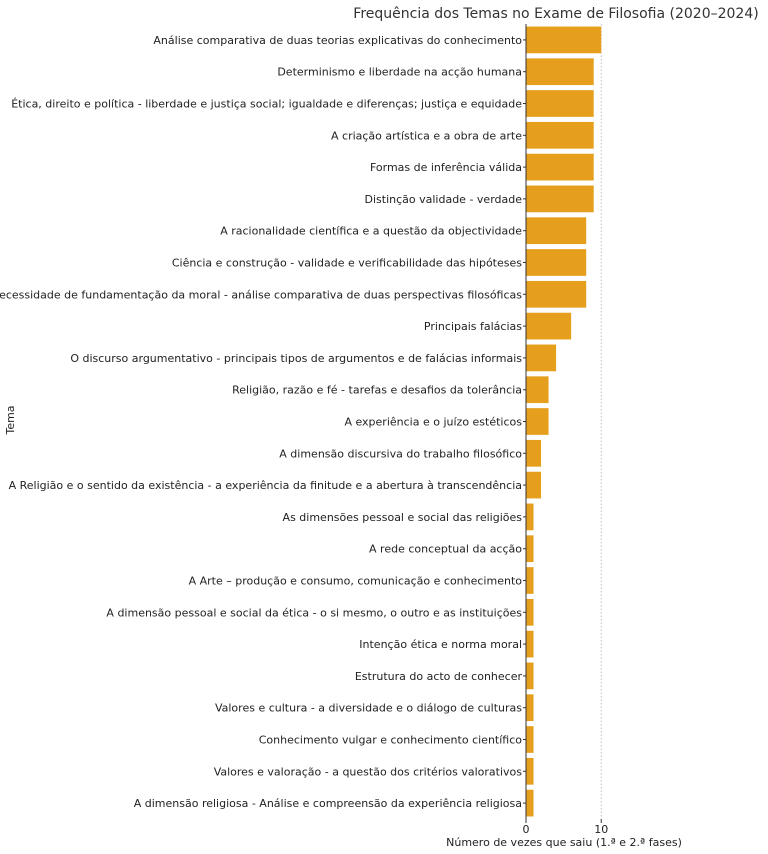 Image resolution: width=768 pixels, height=854 pixels. Describe the element at coordinates (445, 549) in the screenshot. I see `y-tick-label: A rede conceptual da acção` at that location.